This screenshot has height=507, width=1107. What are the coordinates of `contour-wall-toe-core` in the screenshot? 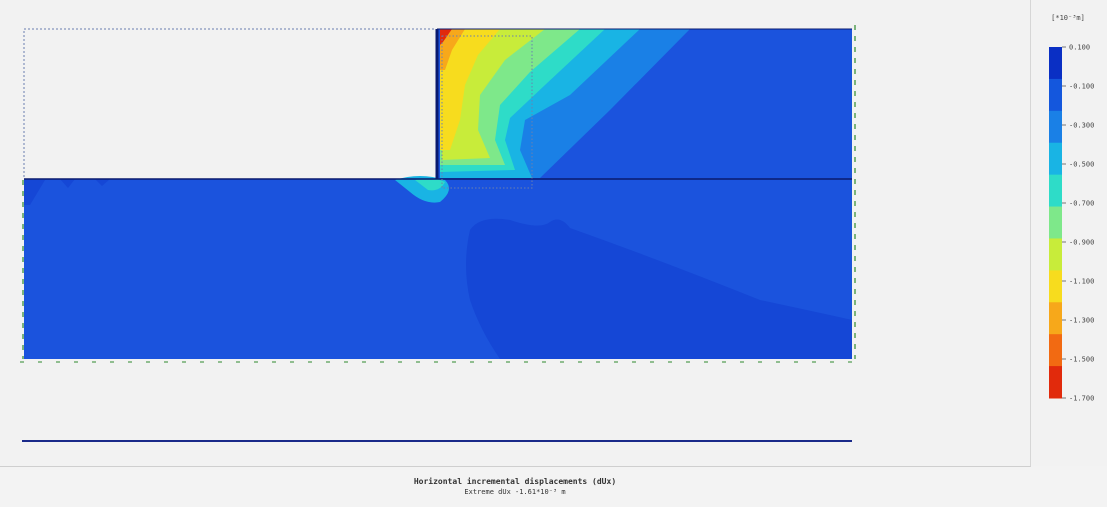 It's located at (430, 184).